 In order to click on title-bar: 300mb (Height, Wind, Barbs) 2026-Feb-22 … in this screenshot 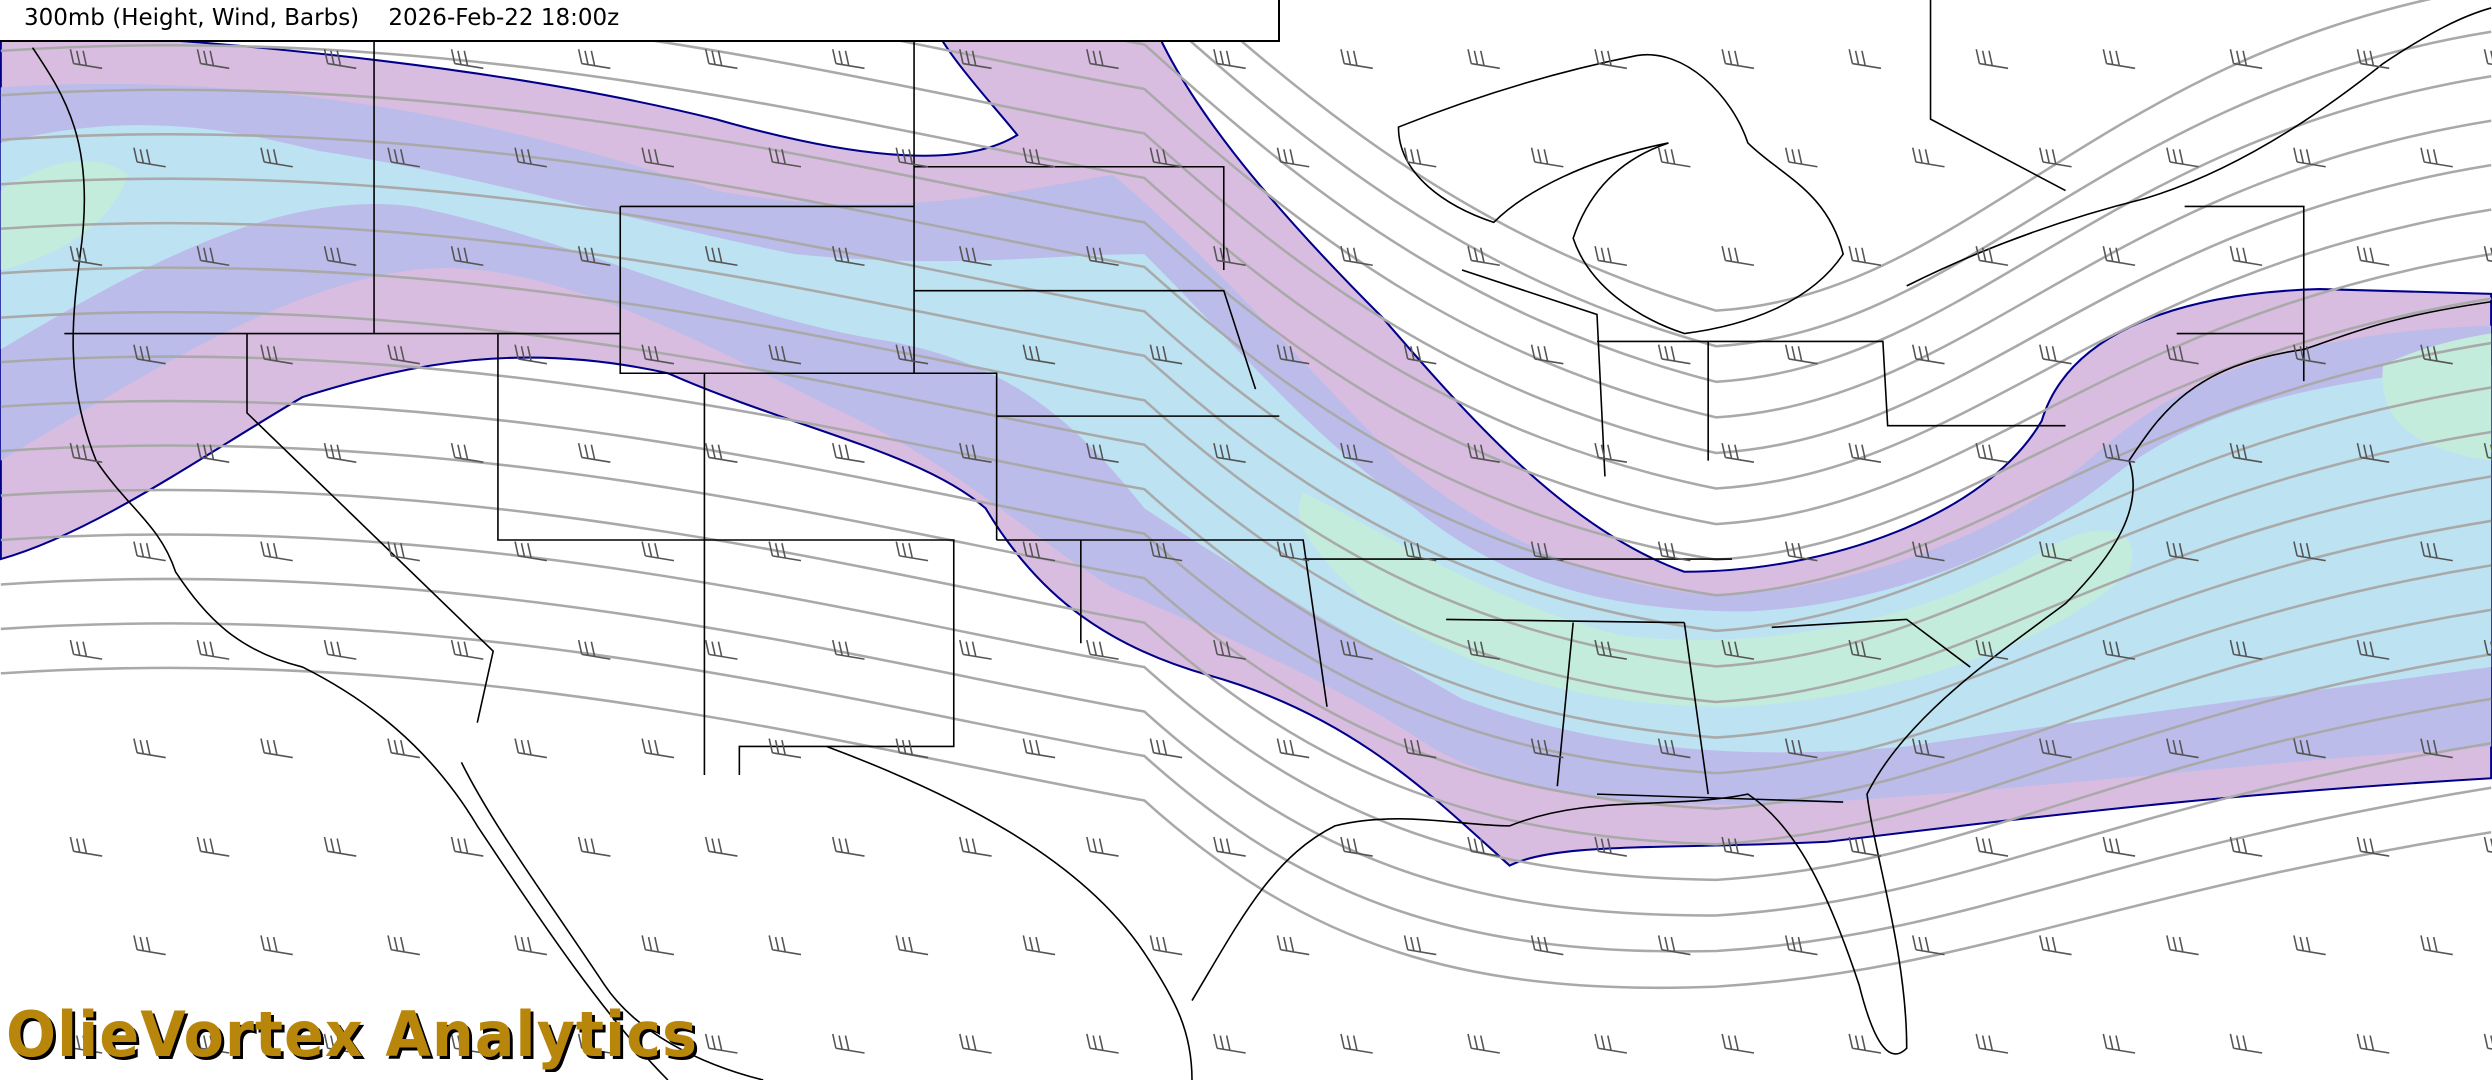, I will do `click(640, 21)`.